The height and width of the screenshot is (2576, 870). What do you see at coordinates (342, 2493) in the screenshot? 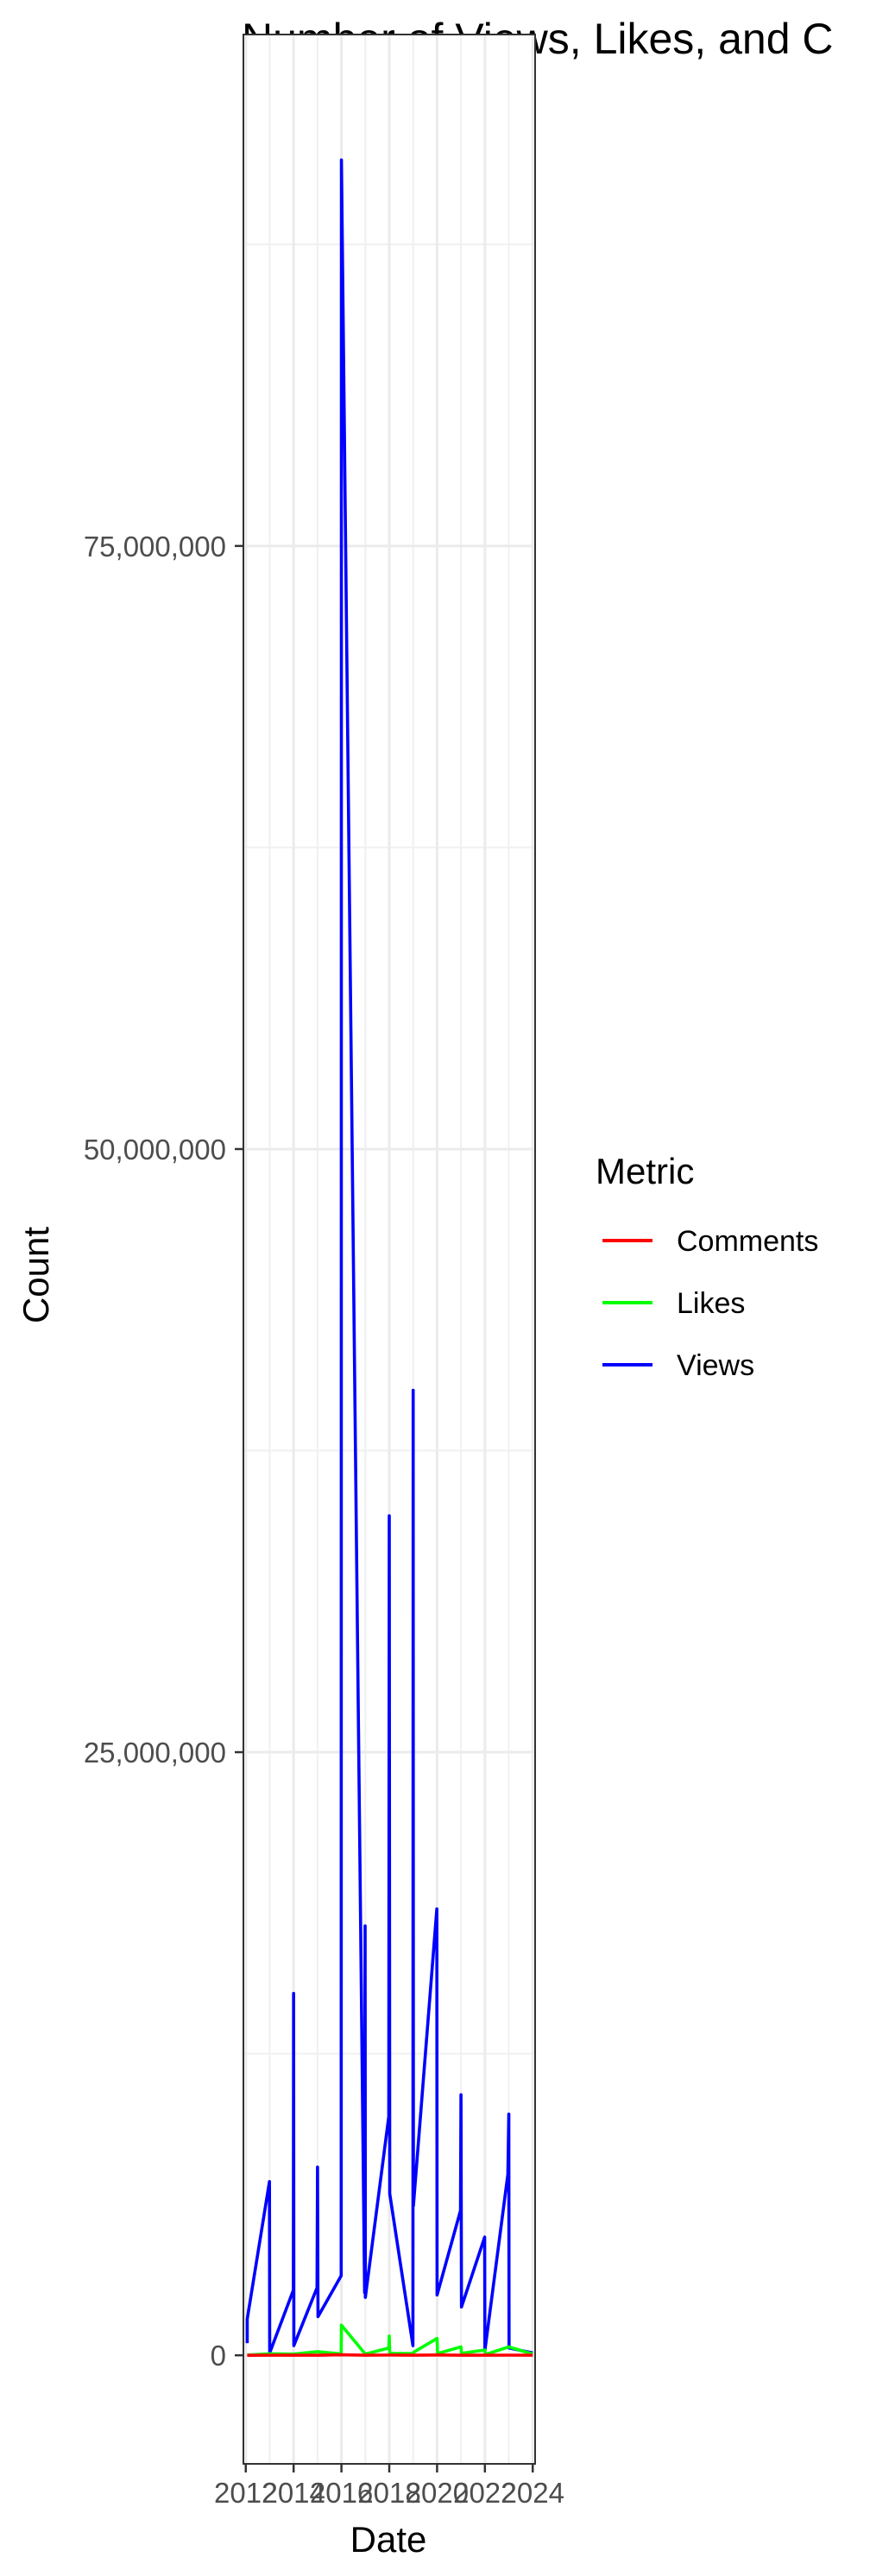
I see `x-tick-label: 2016` at bounding box center [342, 2493].